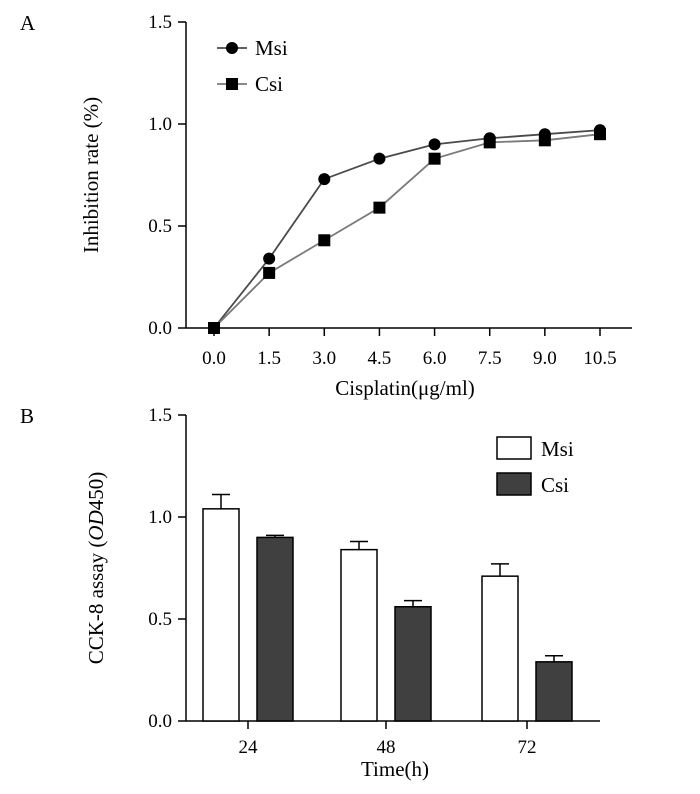  I want to click on panel-a-x-ticks: 0.0 1.5 3.0 4.5 6.0 7.5 9.0 10.5, so click(409, 348).